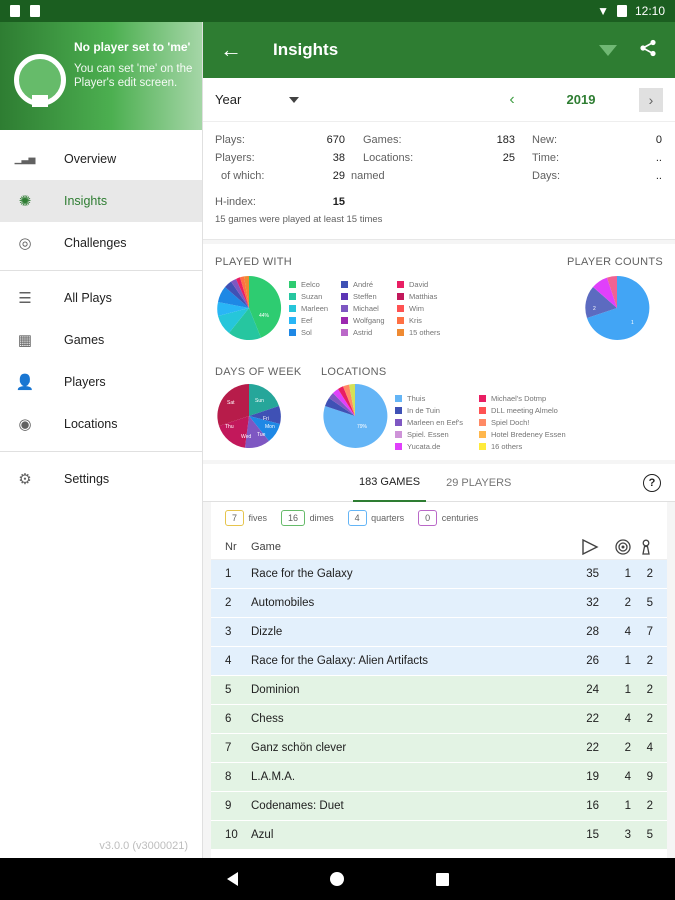  Describe the element at coordinates (424, 446) in the screenshot. I see `legend-label: Yucata.de` at that location.